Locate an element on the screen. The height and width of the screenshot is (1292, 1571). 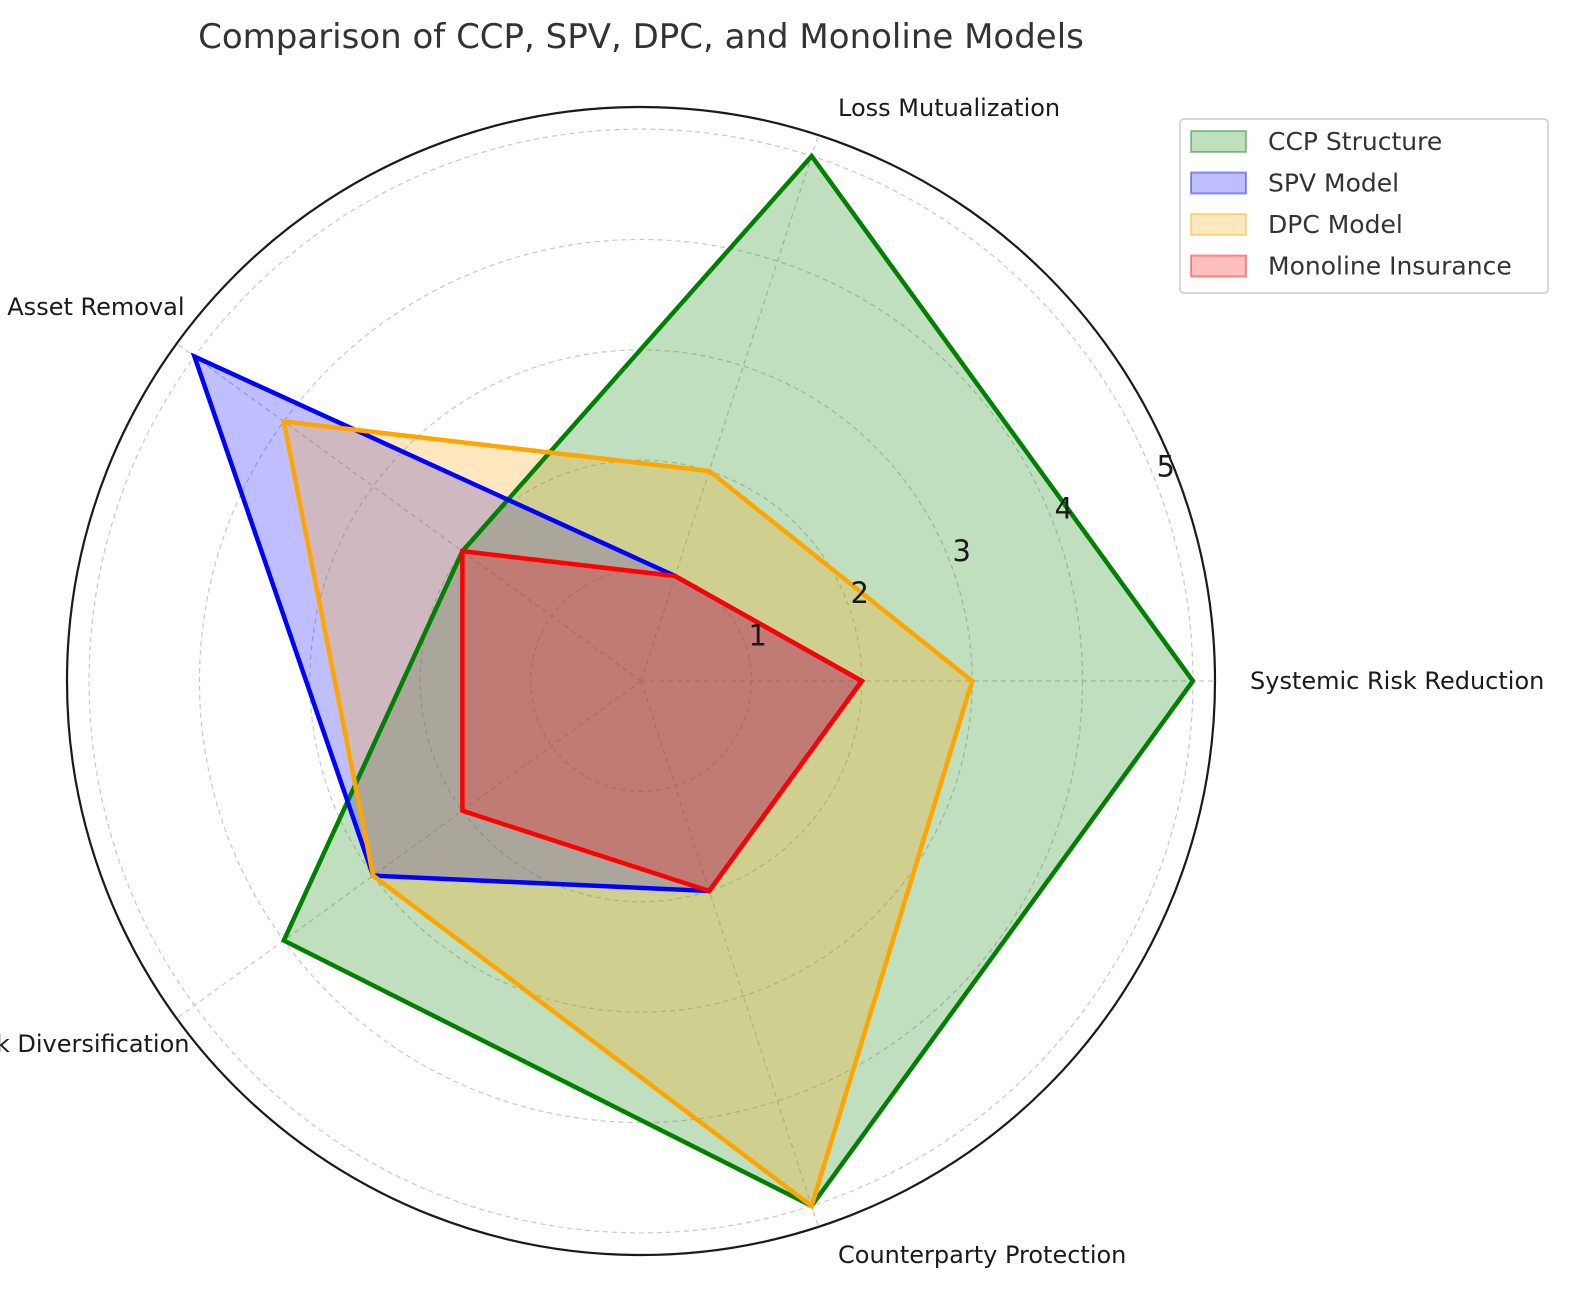
radial-tick-label-1: 1 is located at coordinates (758, 636).